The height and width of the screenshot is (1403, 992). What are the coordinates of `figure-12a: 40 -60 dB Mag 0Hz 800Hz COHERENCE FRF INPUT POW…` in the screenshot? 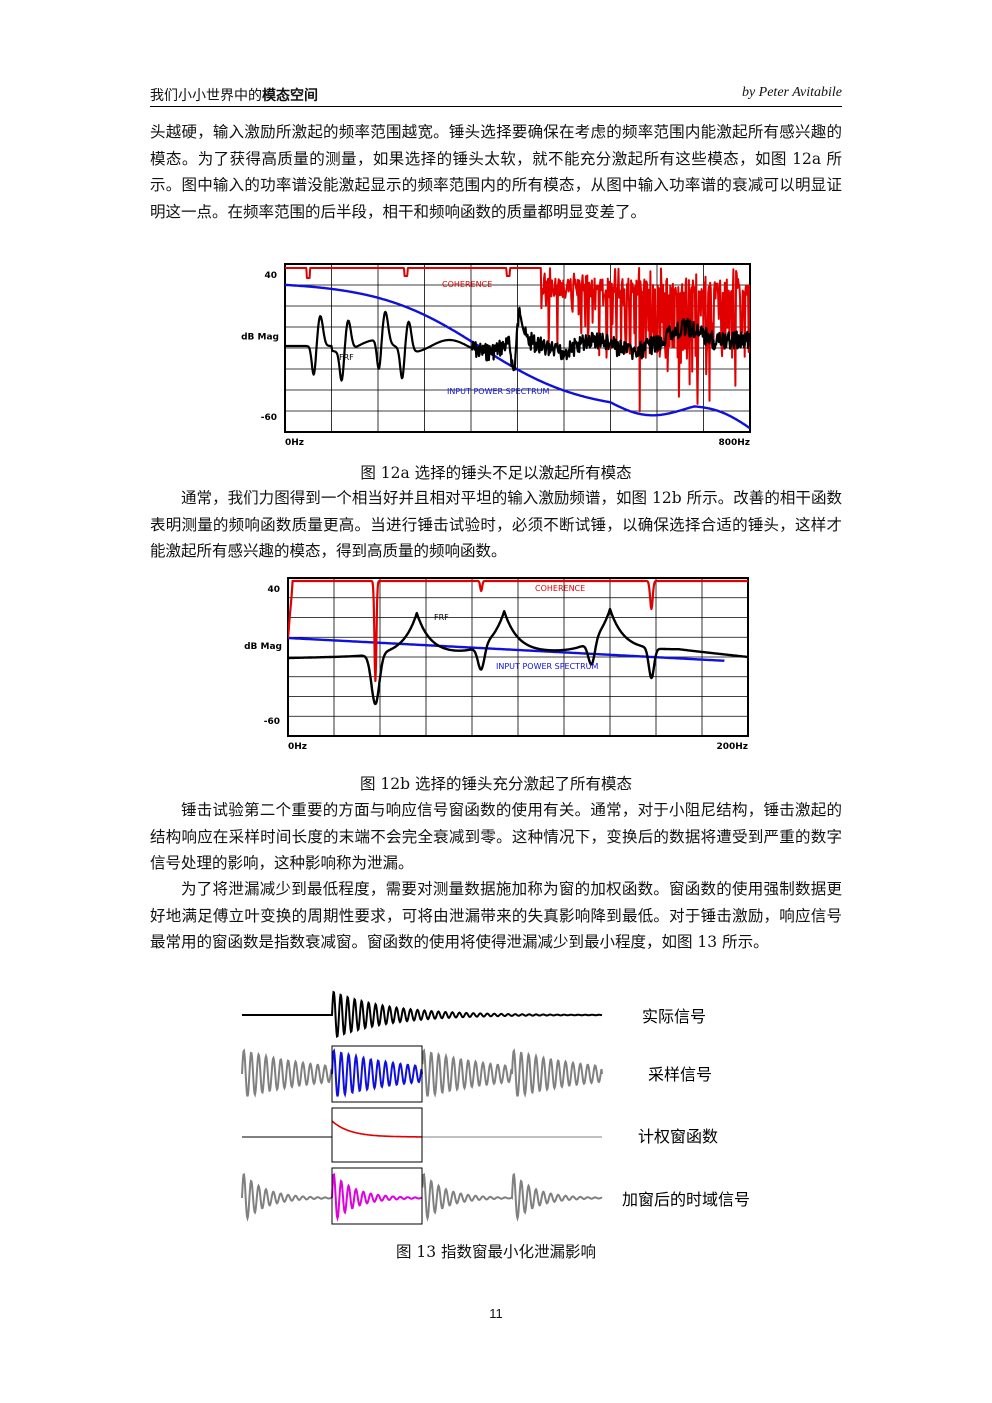 It's located at (495, 355).